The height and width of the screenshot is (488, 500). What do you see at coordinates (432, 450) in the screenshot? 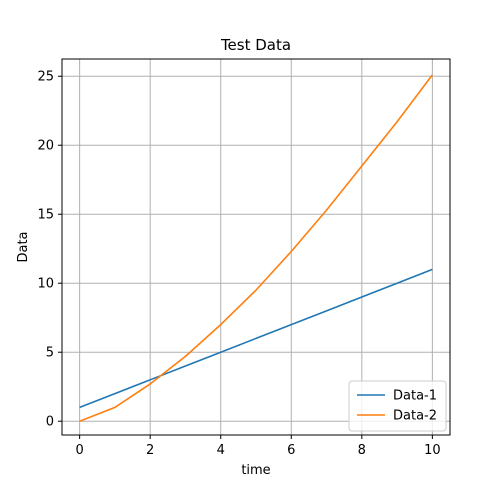
I see `x-tick-label: 10` at bounding box center [432, 450].